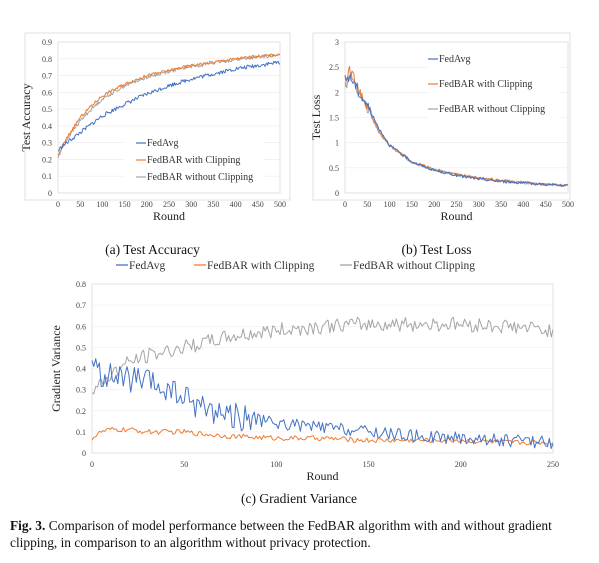  Describe the element at coordinates (334, 67) in the screenshot. I see `y-tick-label: 2.5` at that location.